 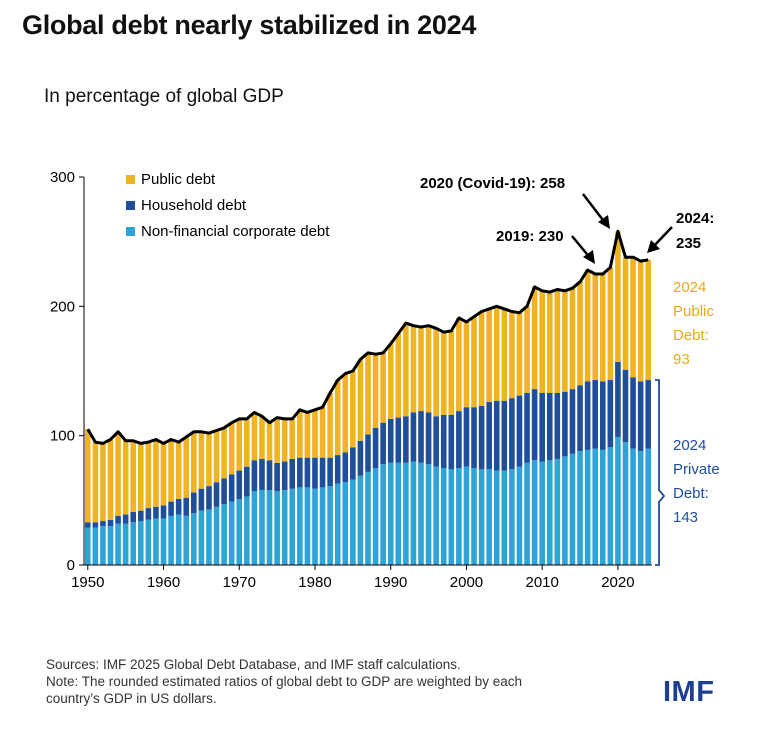 I want to click on bar-household-2021, so click(x=625, y=406).